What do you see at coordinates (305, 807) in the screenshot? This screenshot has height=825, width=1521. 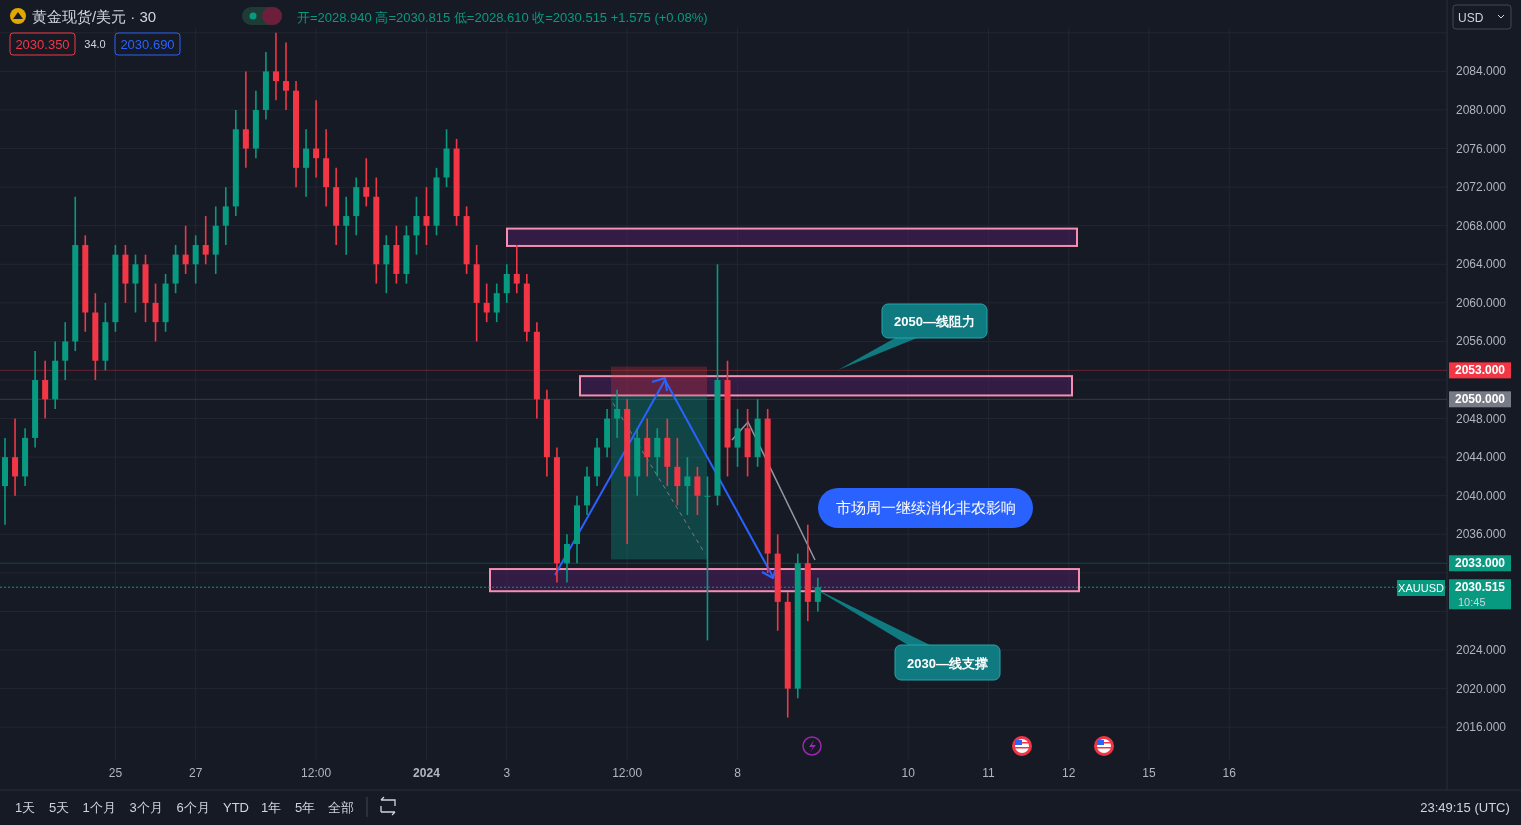 I see `text: 5年` at bounding box center [305, 807].